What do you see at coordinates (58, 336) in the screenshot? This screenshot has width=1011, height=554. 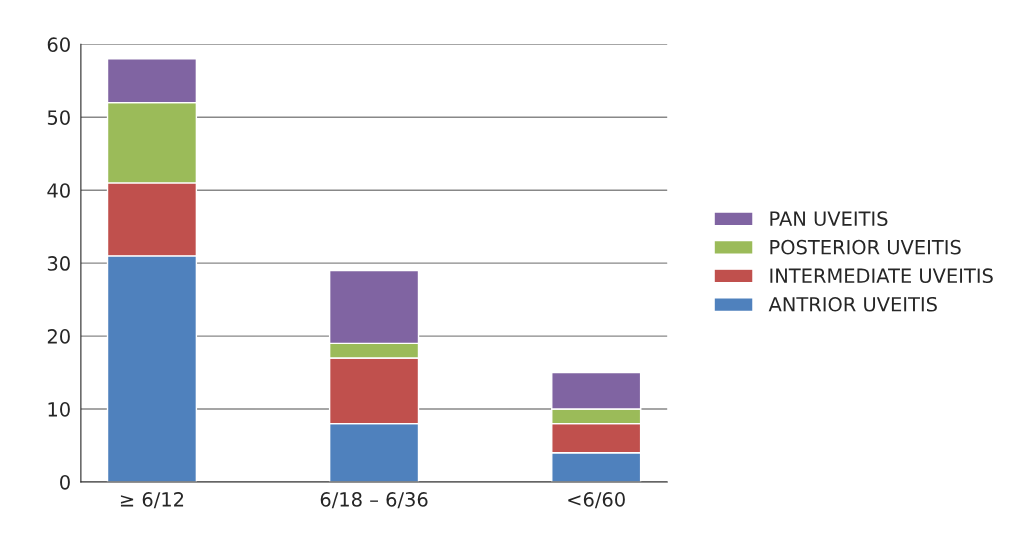 I see `y-tick-label: 20` at bounding box center [58, 336].